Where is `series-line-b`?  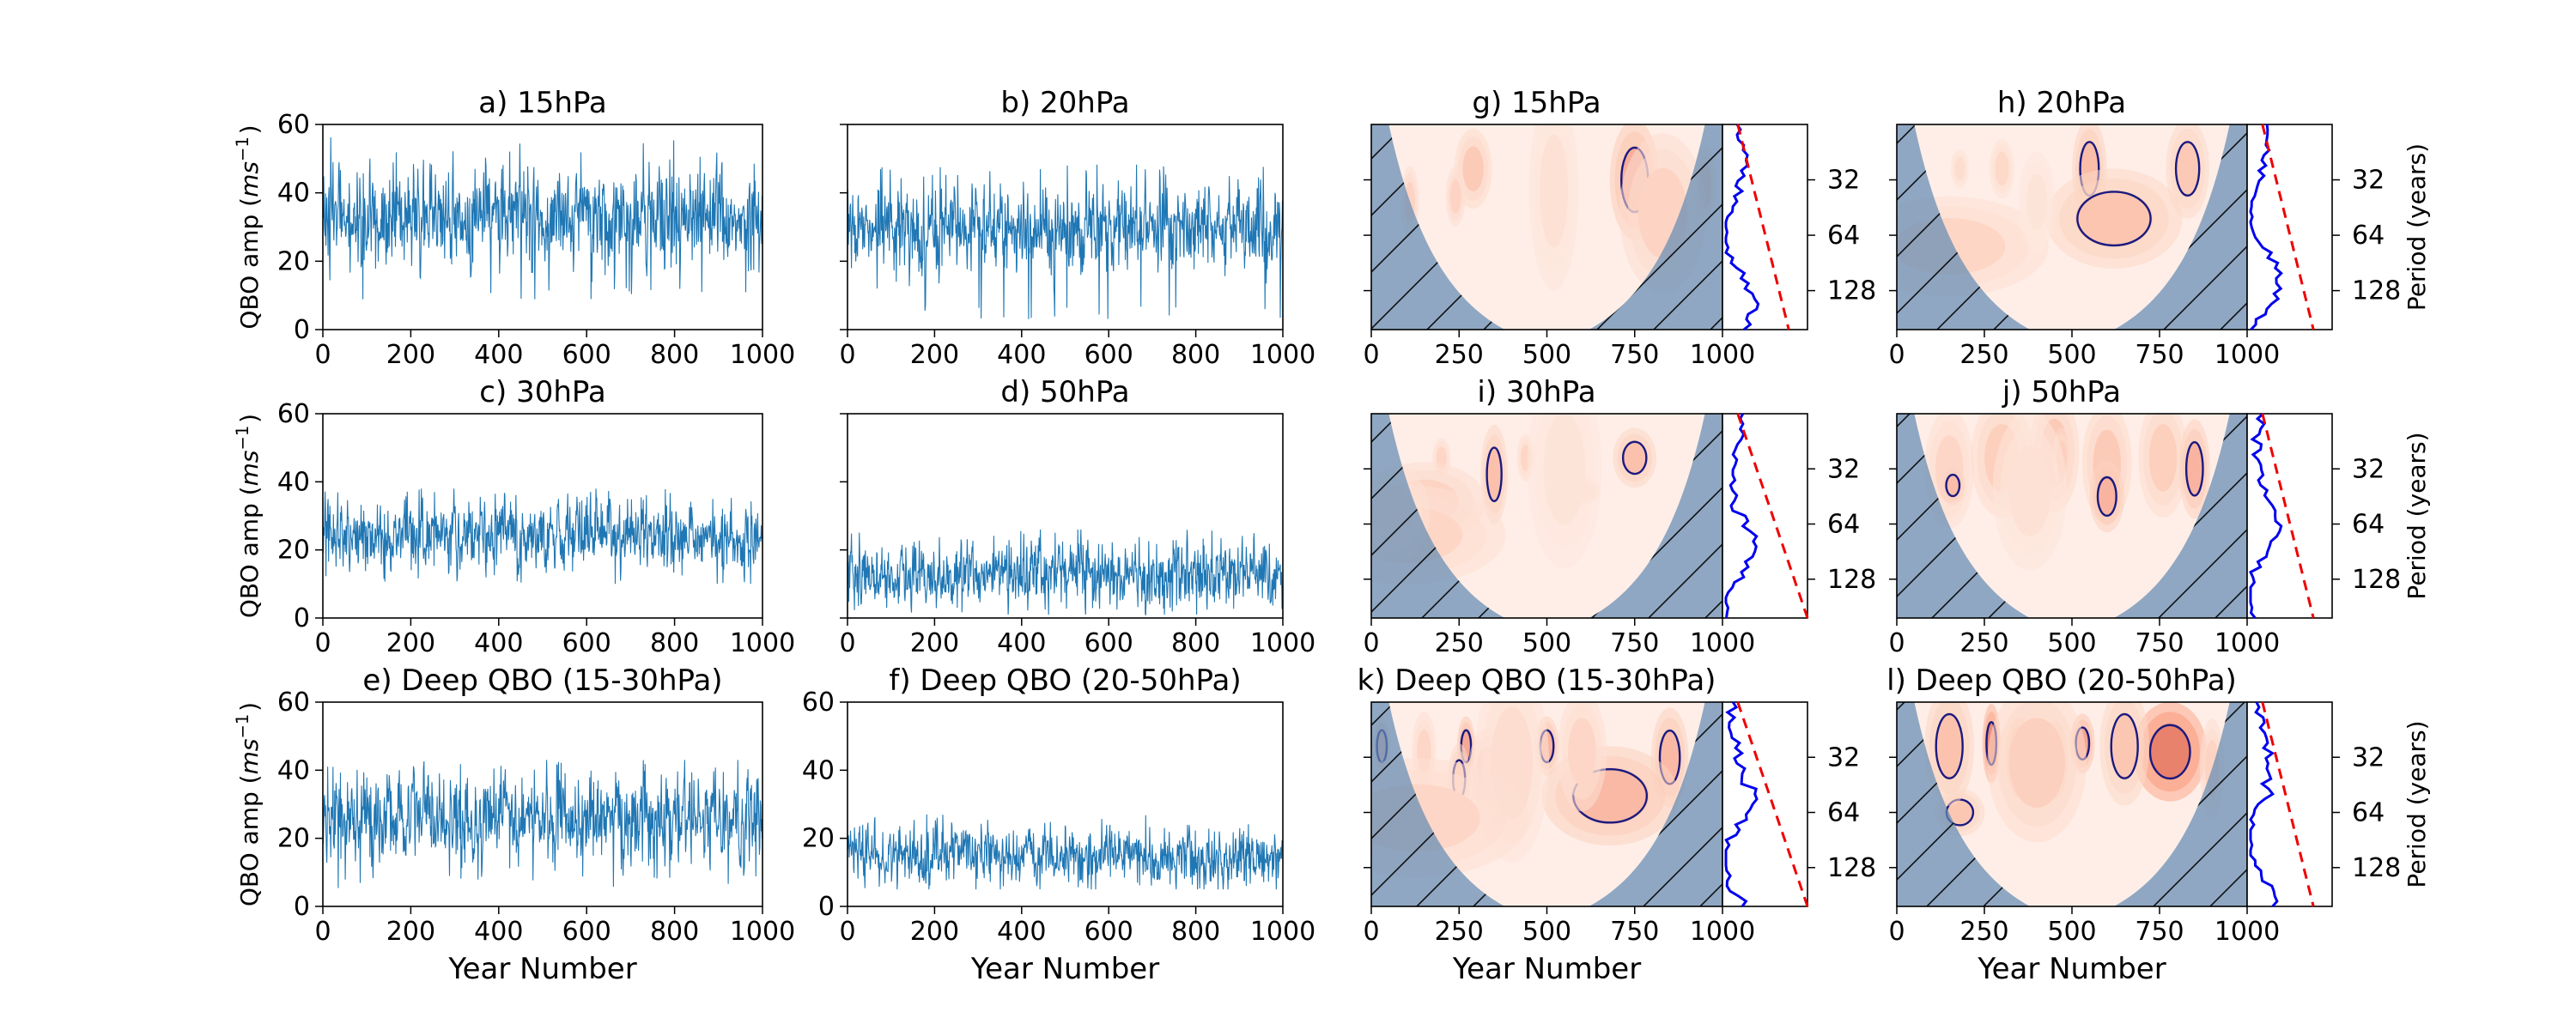 series-line-b is located at coordinates (1065, 241).